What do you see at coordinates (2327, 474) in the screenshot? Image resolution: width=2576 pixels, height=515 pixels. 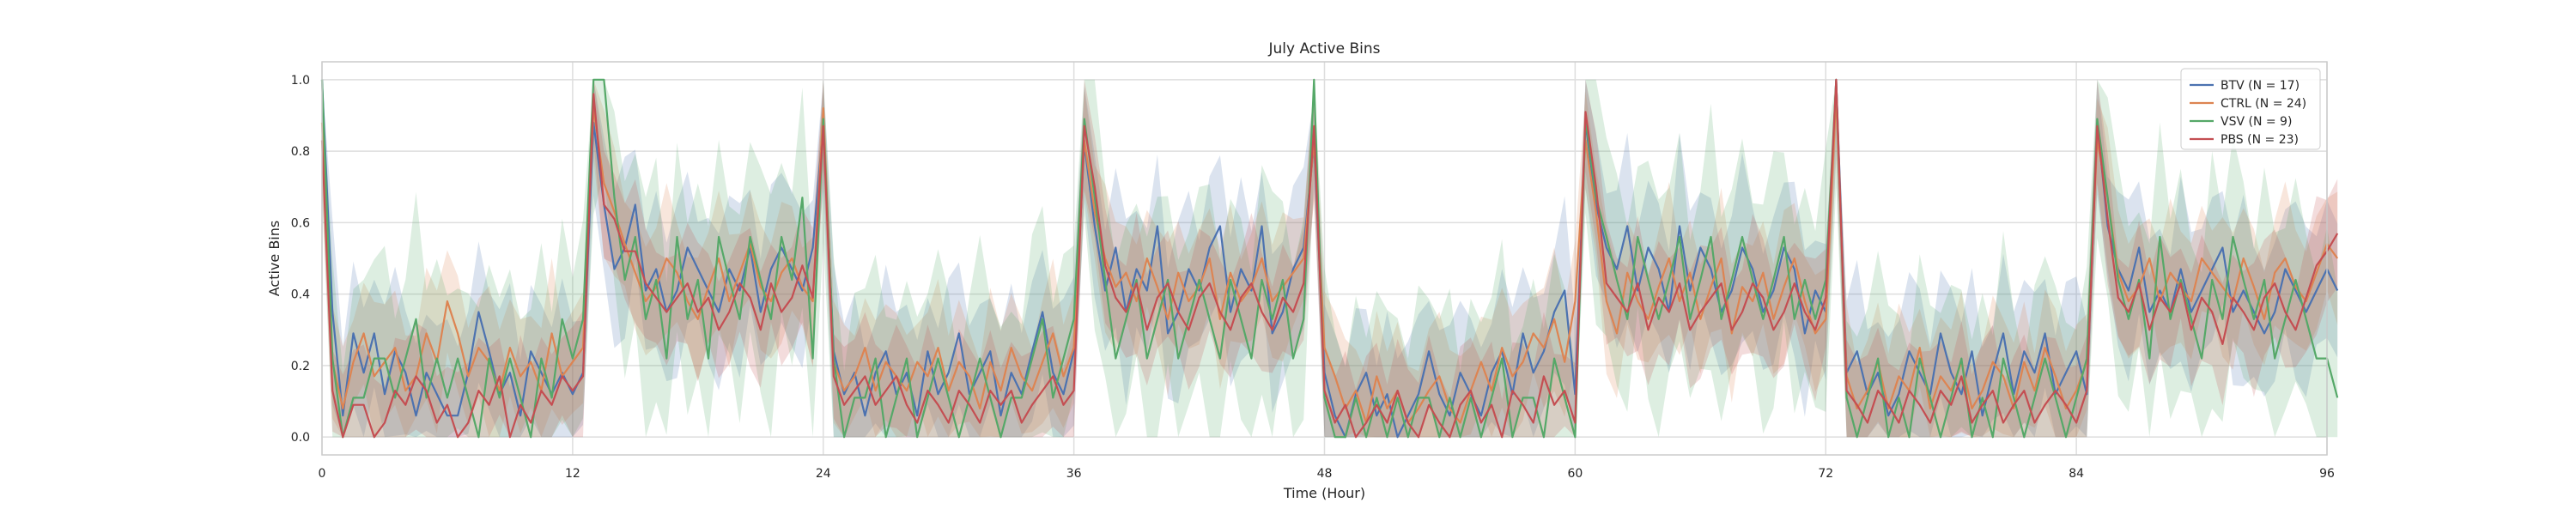 I see `x-tick-label: 96` at bounding box center [2327, 474].